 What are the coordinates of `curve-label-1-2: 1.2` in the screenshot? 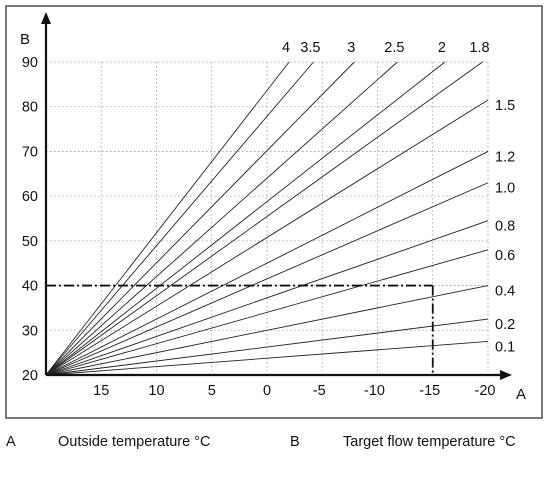 It's located at (505, 157).